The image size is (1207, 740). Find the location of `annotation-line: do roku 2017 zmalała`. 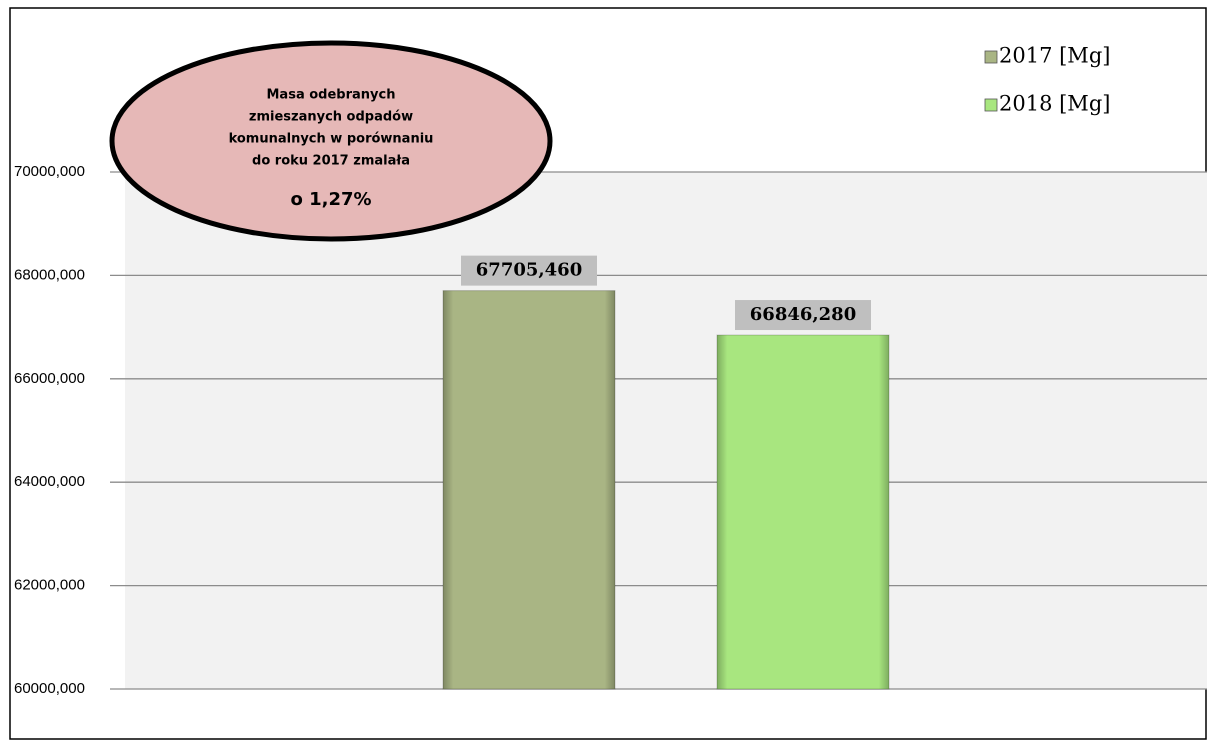

annotation-line: do roku 2017 zmalała is located at coordinates (331, 161).